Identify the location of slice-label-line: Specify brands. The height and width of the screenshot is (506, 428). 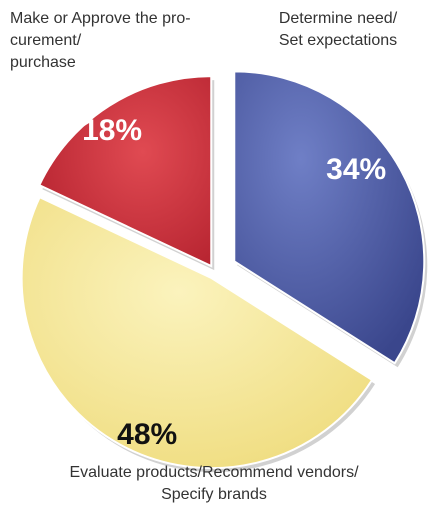
(214, 495).